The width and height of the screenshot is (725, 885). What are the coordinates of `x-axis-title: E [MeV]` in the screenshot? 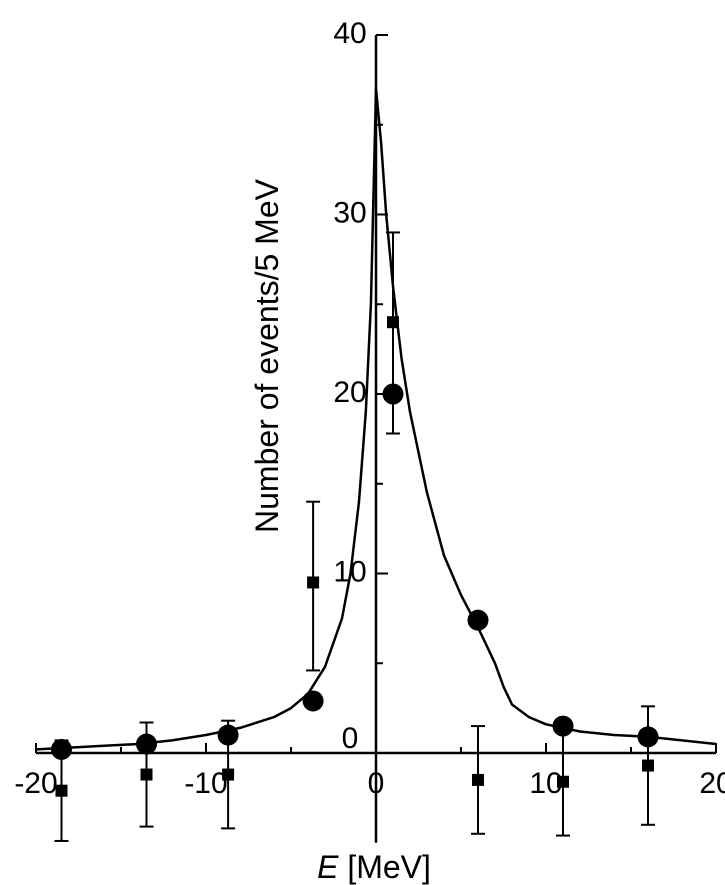 It's located at (374, 867).